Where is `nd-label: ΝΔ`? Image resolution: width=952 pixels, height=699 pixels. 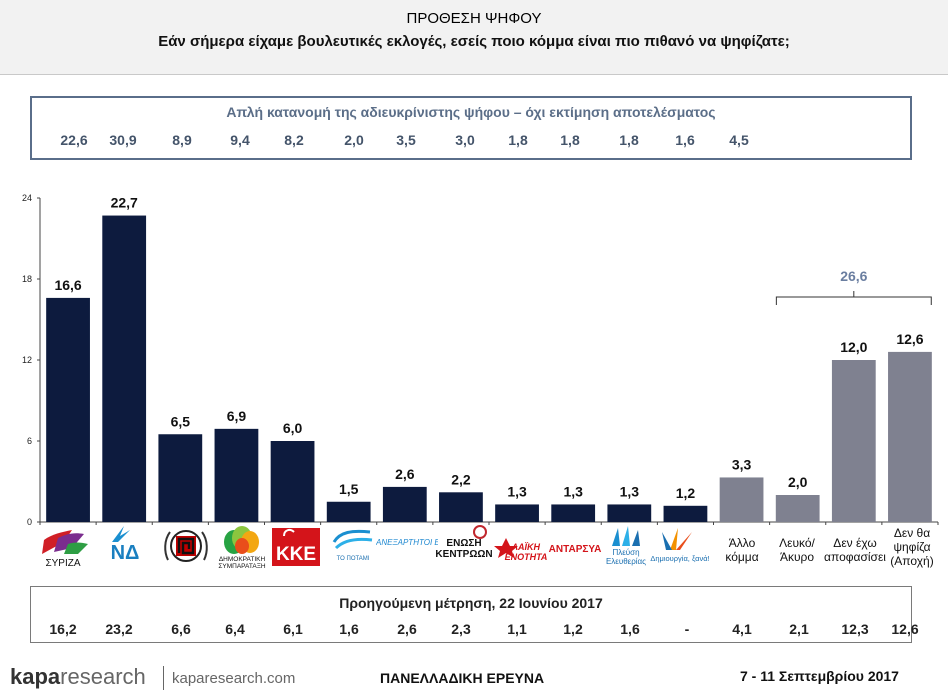
nd-label: ΝΔ is located at coordinates (125, 553).